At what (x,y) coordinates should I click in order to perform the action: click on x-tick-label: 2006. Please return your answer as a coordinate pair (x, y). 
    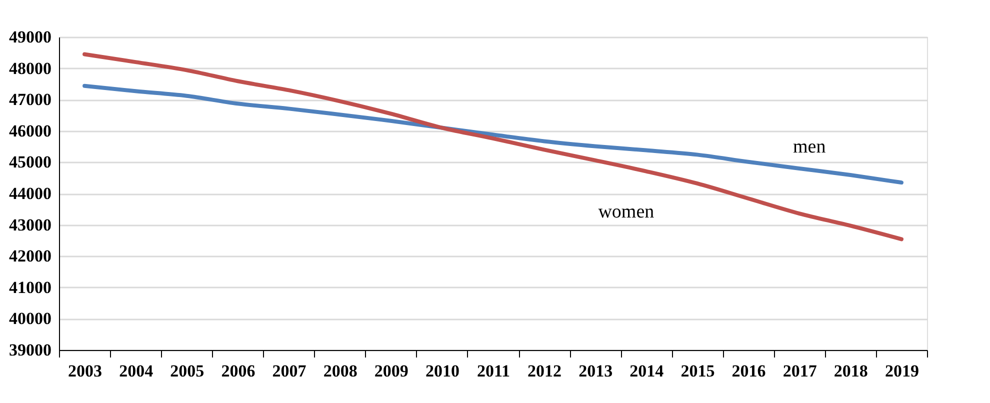
    Looking at the image, I should click on (238, 371).